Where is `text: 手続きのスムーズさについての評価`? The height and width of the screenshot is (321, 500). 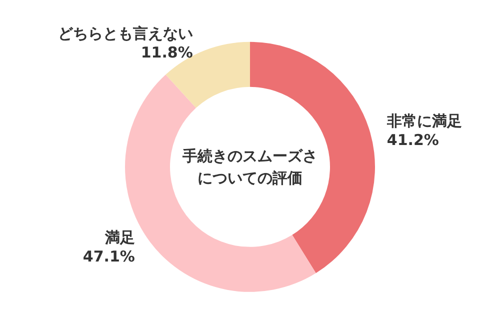 text: 手続きのスムーズさについての評価 is located at coordinates (250, 167).